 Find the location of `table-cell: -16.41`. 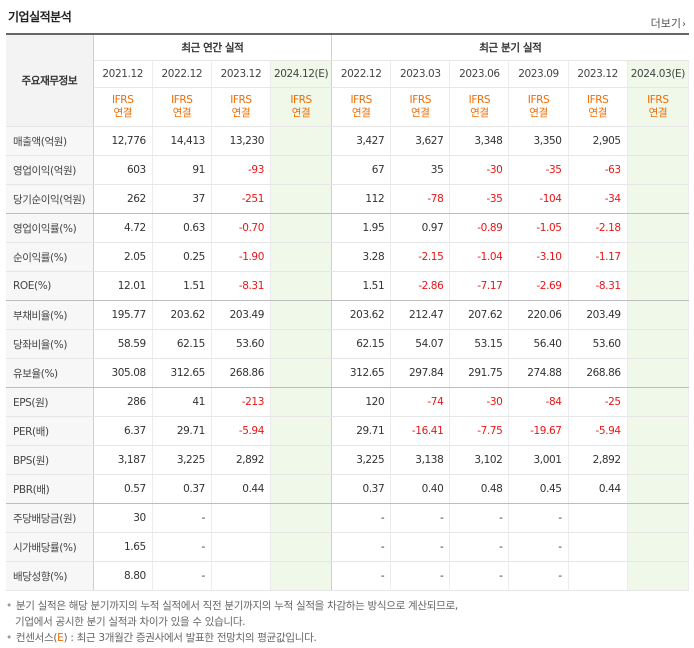

table-cell: -16.41 is located at coordinates (420, 431).